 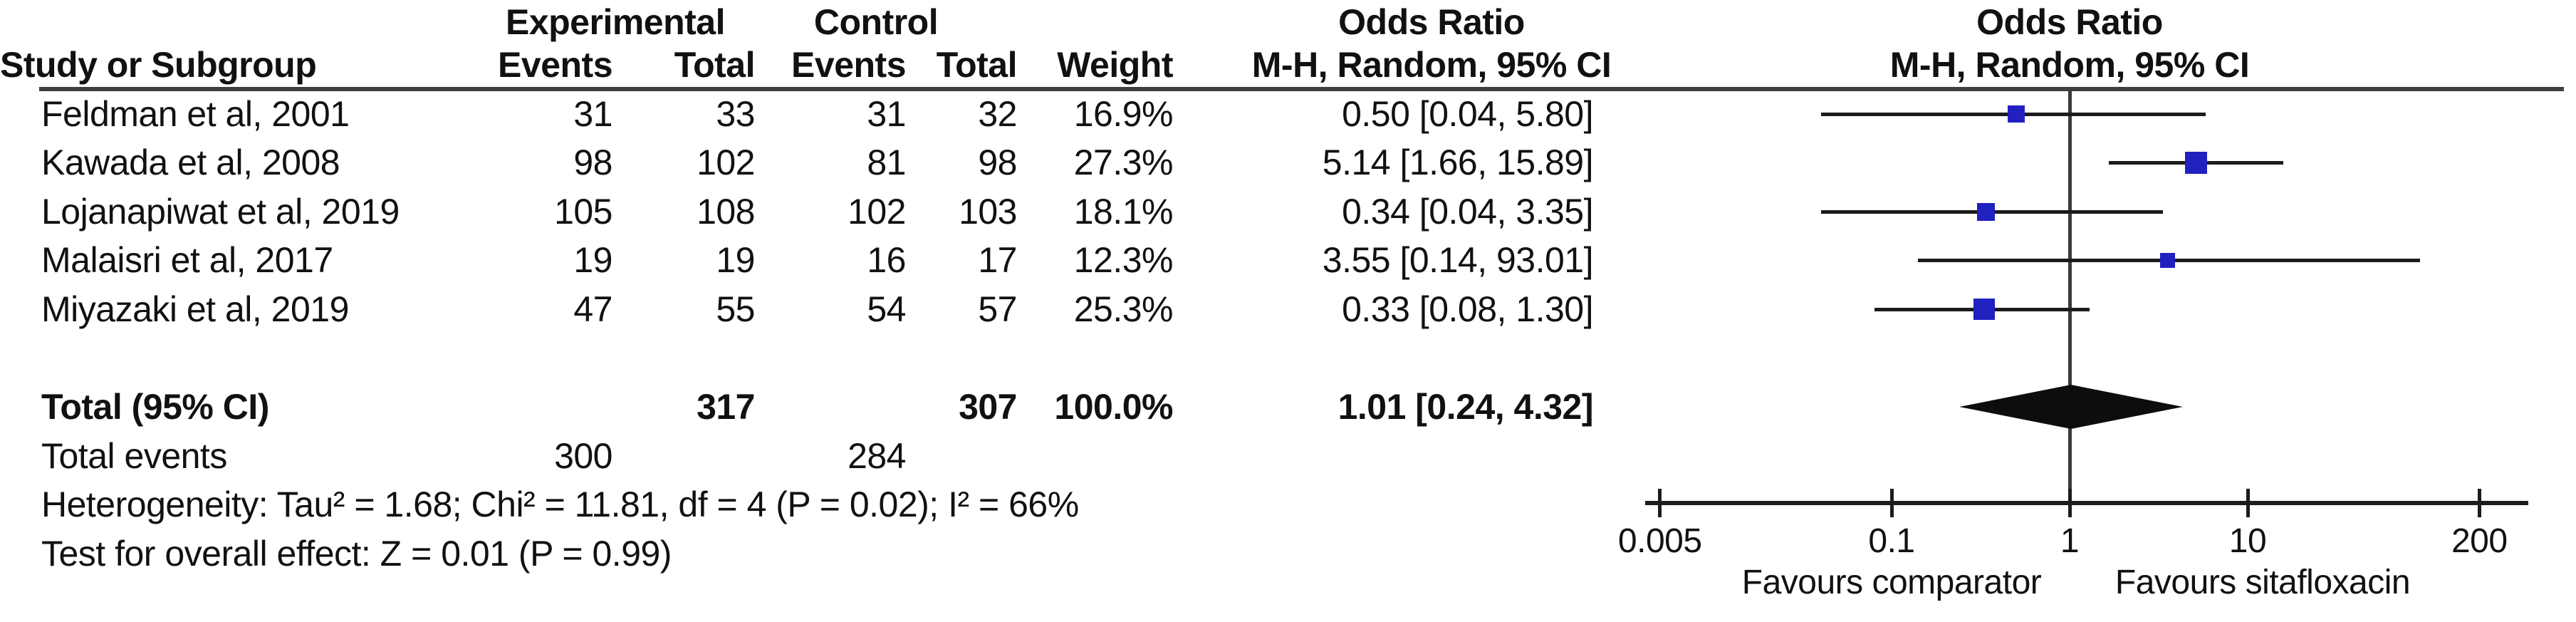 I want to click on exp-total-value: 19, so click(x=735, y=260).